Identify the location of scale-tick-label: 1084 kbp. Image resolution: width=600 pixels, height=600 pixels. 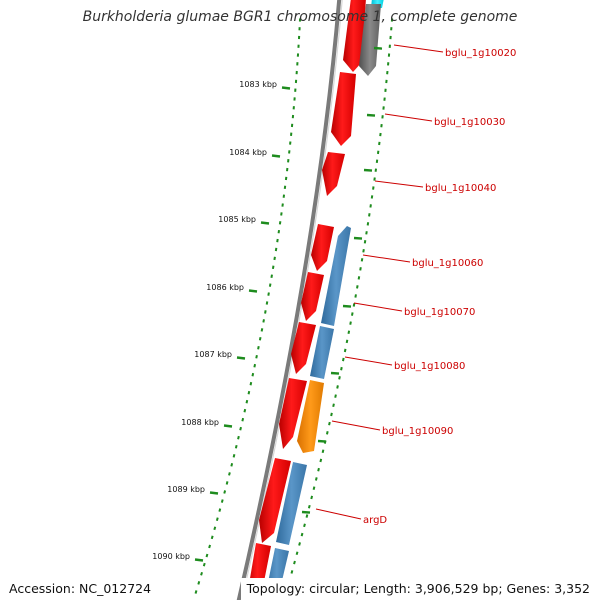
(248, 152).